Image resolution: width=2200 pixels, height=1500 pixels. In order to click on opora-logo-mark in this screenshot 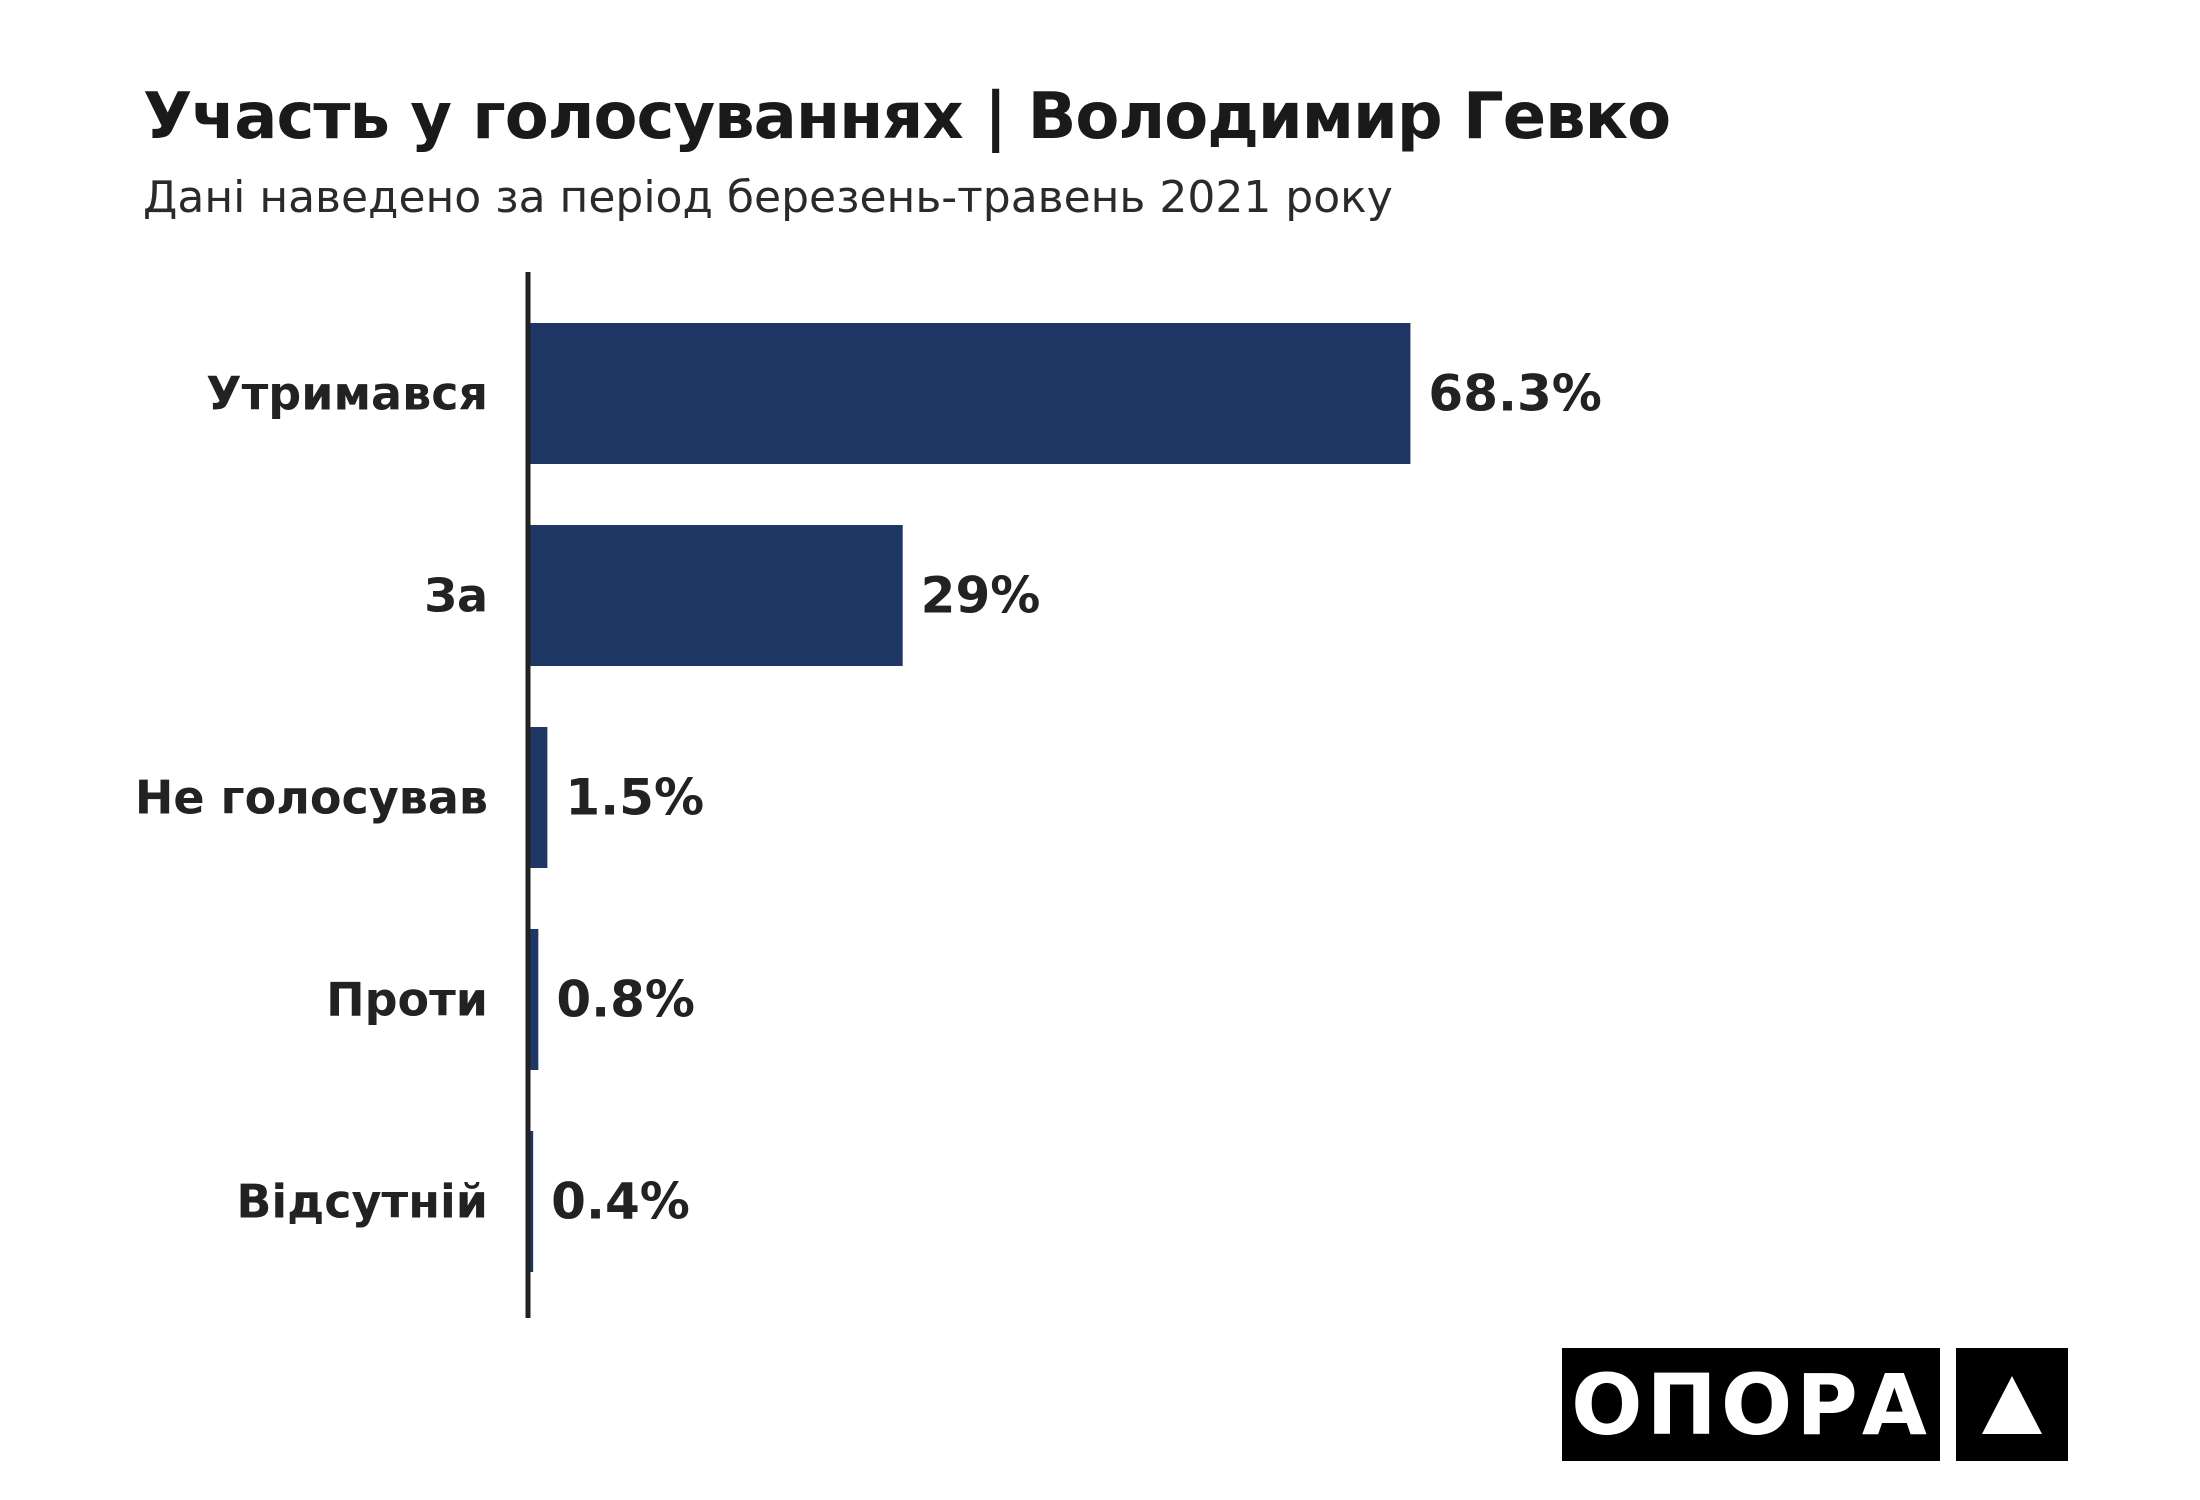, I will do `click(2012, 1404)`.